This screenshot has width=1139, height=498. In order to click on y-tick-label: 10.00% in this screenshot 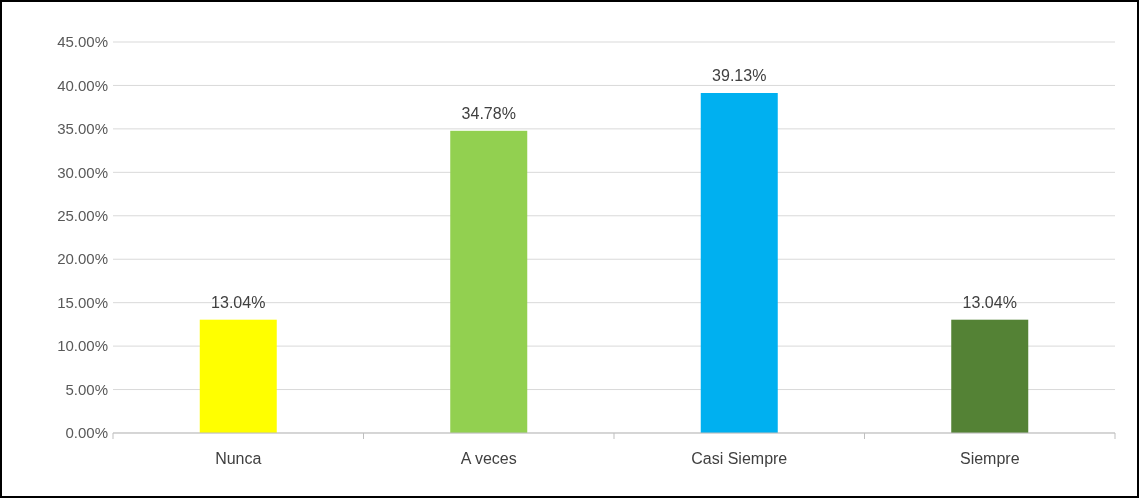, I will do `click(82, 346)`.